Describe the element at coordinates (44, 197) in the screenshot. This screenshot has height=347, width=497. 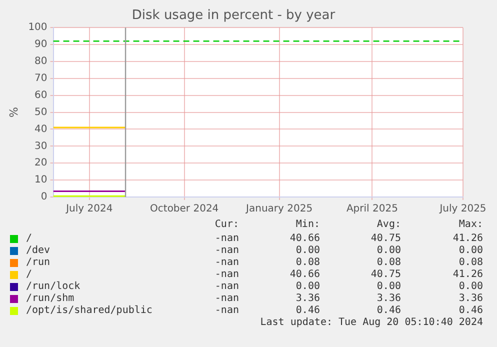
I see `y-tick-label: 0` at that location.